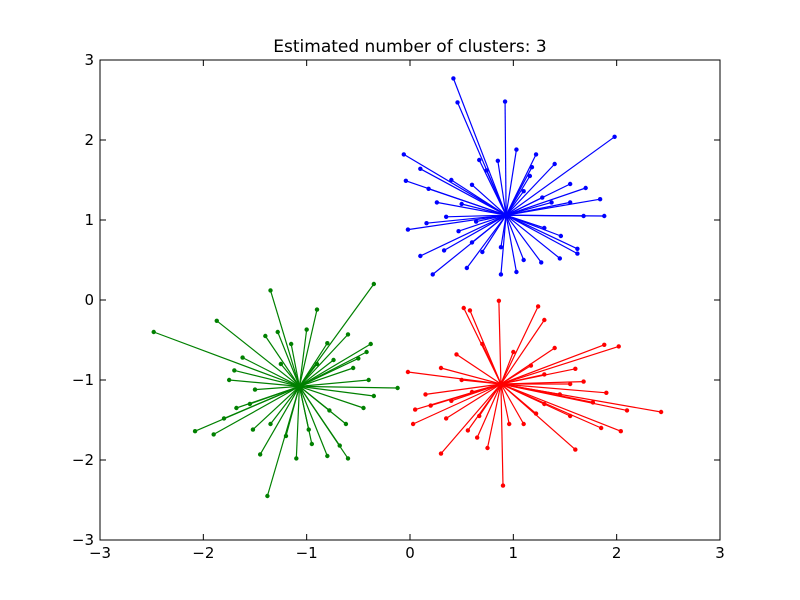 The height and width of the screenshot is (600, 800). I want to click on x-tick-label-4: 1, so click(514, 553).